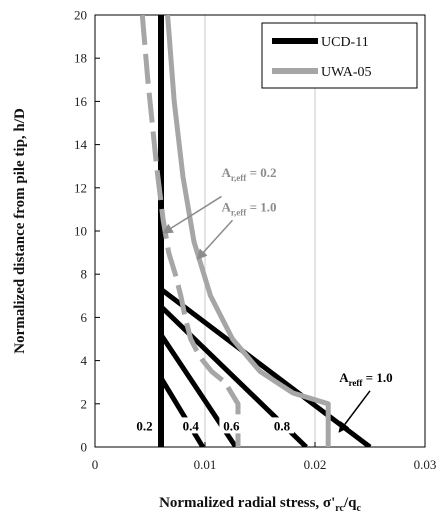  I want to click on y-tick-label: 0, so click(84, 447).